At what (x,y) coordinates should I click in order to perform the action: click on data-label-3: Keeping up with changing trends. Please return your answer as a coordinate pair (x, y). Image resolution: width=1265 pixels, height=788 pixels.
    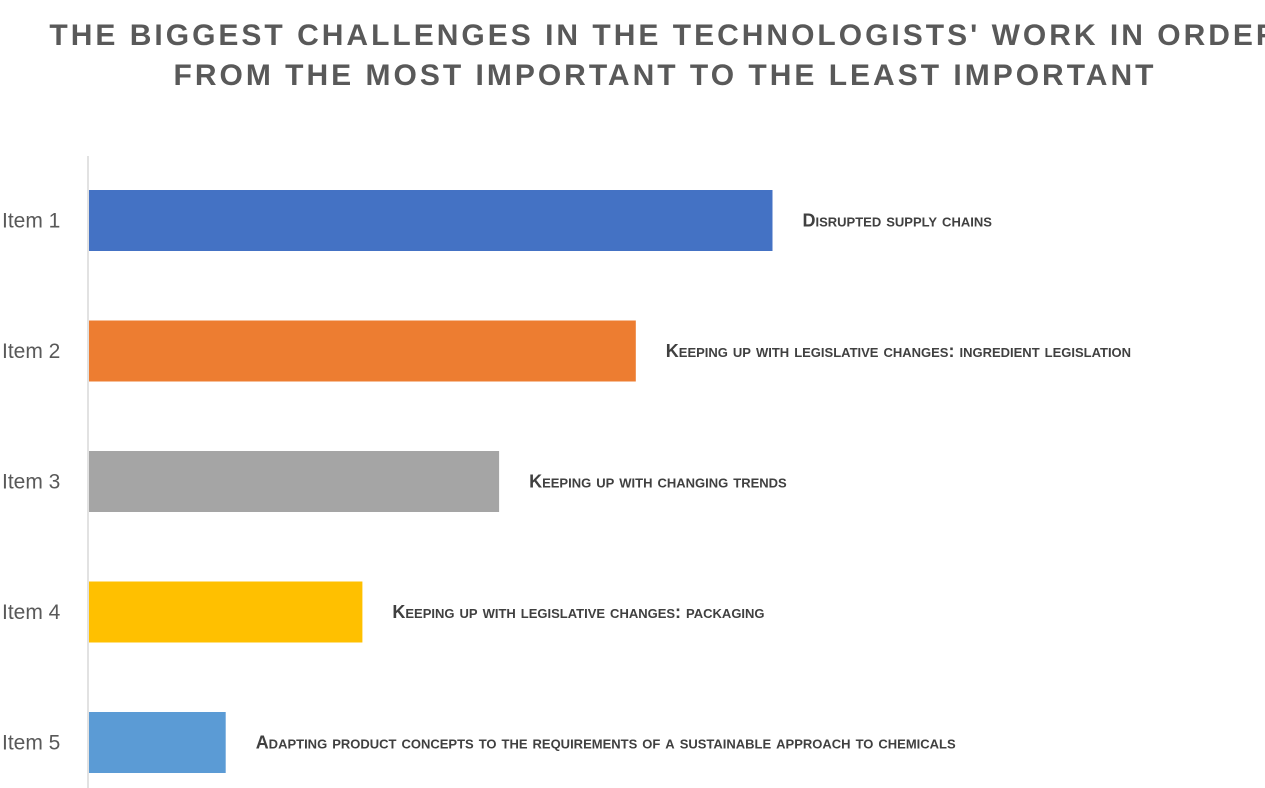
    Looking at the image, I should click on (658, 482).